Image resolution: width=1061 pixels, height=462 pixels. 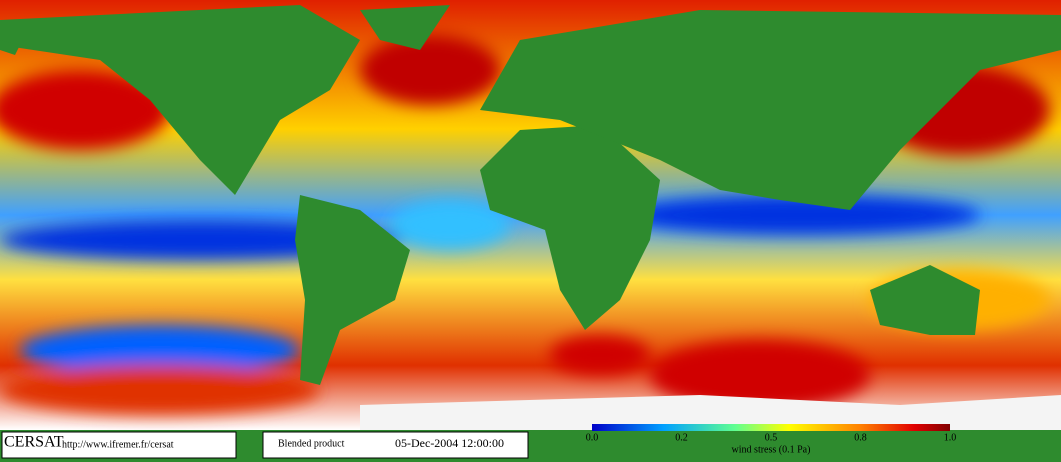 I want to click on colorbar-ticks: 0.0 0.2 0.5 0.8 1.0, so click(x=771, y=437).